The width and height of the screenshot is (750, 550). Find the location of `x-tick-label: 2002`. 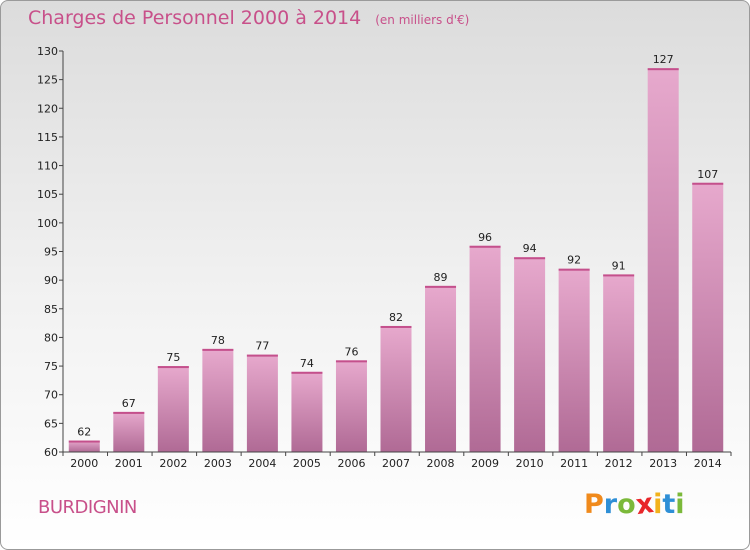

x-tick-label: 2002 is located at coordinates (173, 463).